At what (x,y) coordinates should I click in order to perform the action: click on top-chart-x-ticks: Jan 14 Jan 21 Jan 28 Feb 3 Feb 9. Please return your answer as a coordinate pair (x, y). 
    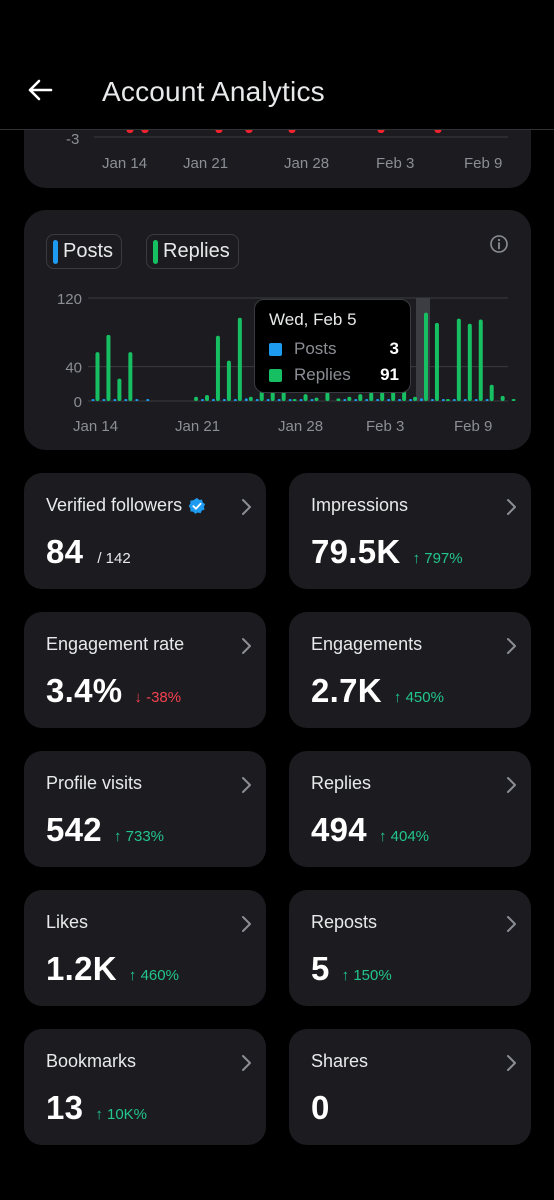
    Looking at the image, I should click on (302, 163).